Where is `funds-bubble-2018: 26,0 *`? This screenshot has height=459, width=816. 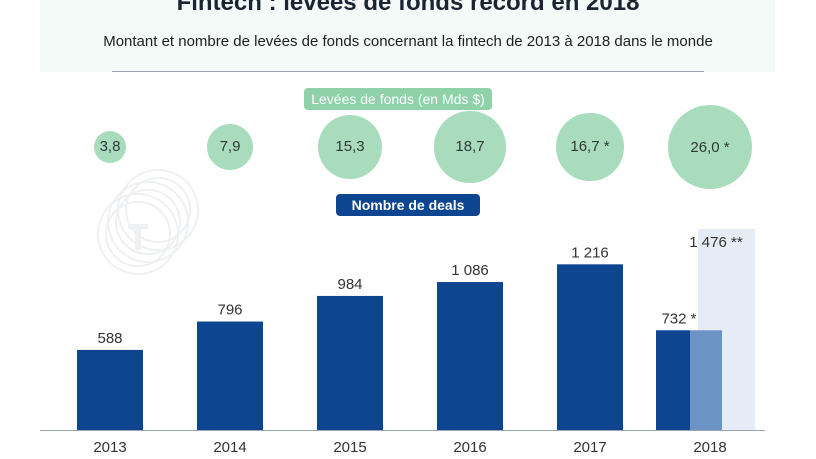
funds-bubble-2018: 26,0 * is located at coordinates (710, 147).